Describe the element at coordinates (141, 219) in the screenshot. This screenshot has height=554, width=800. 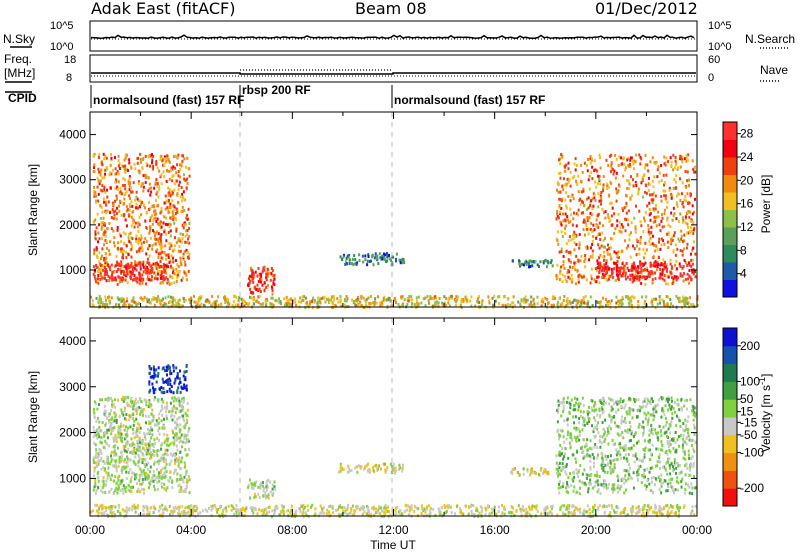
I see `power-echo-region` at that location.